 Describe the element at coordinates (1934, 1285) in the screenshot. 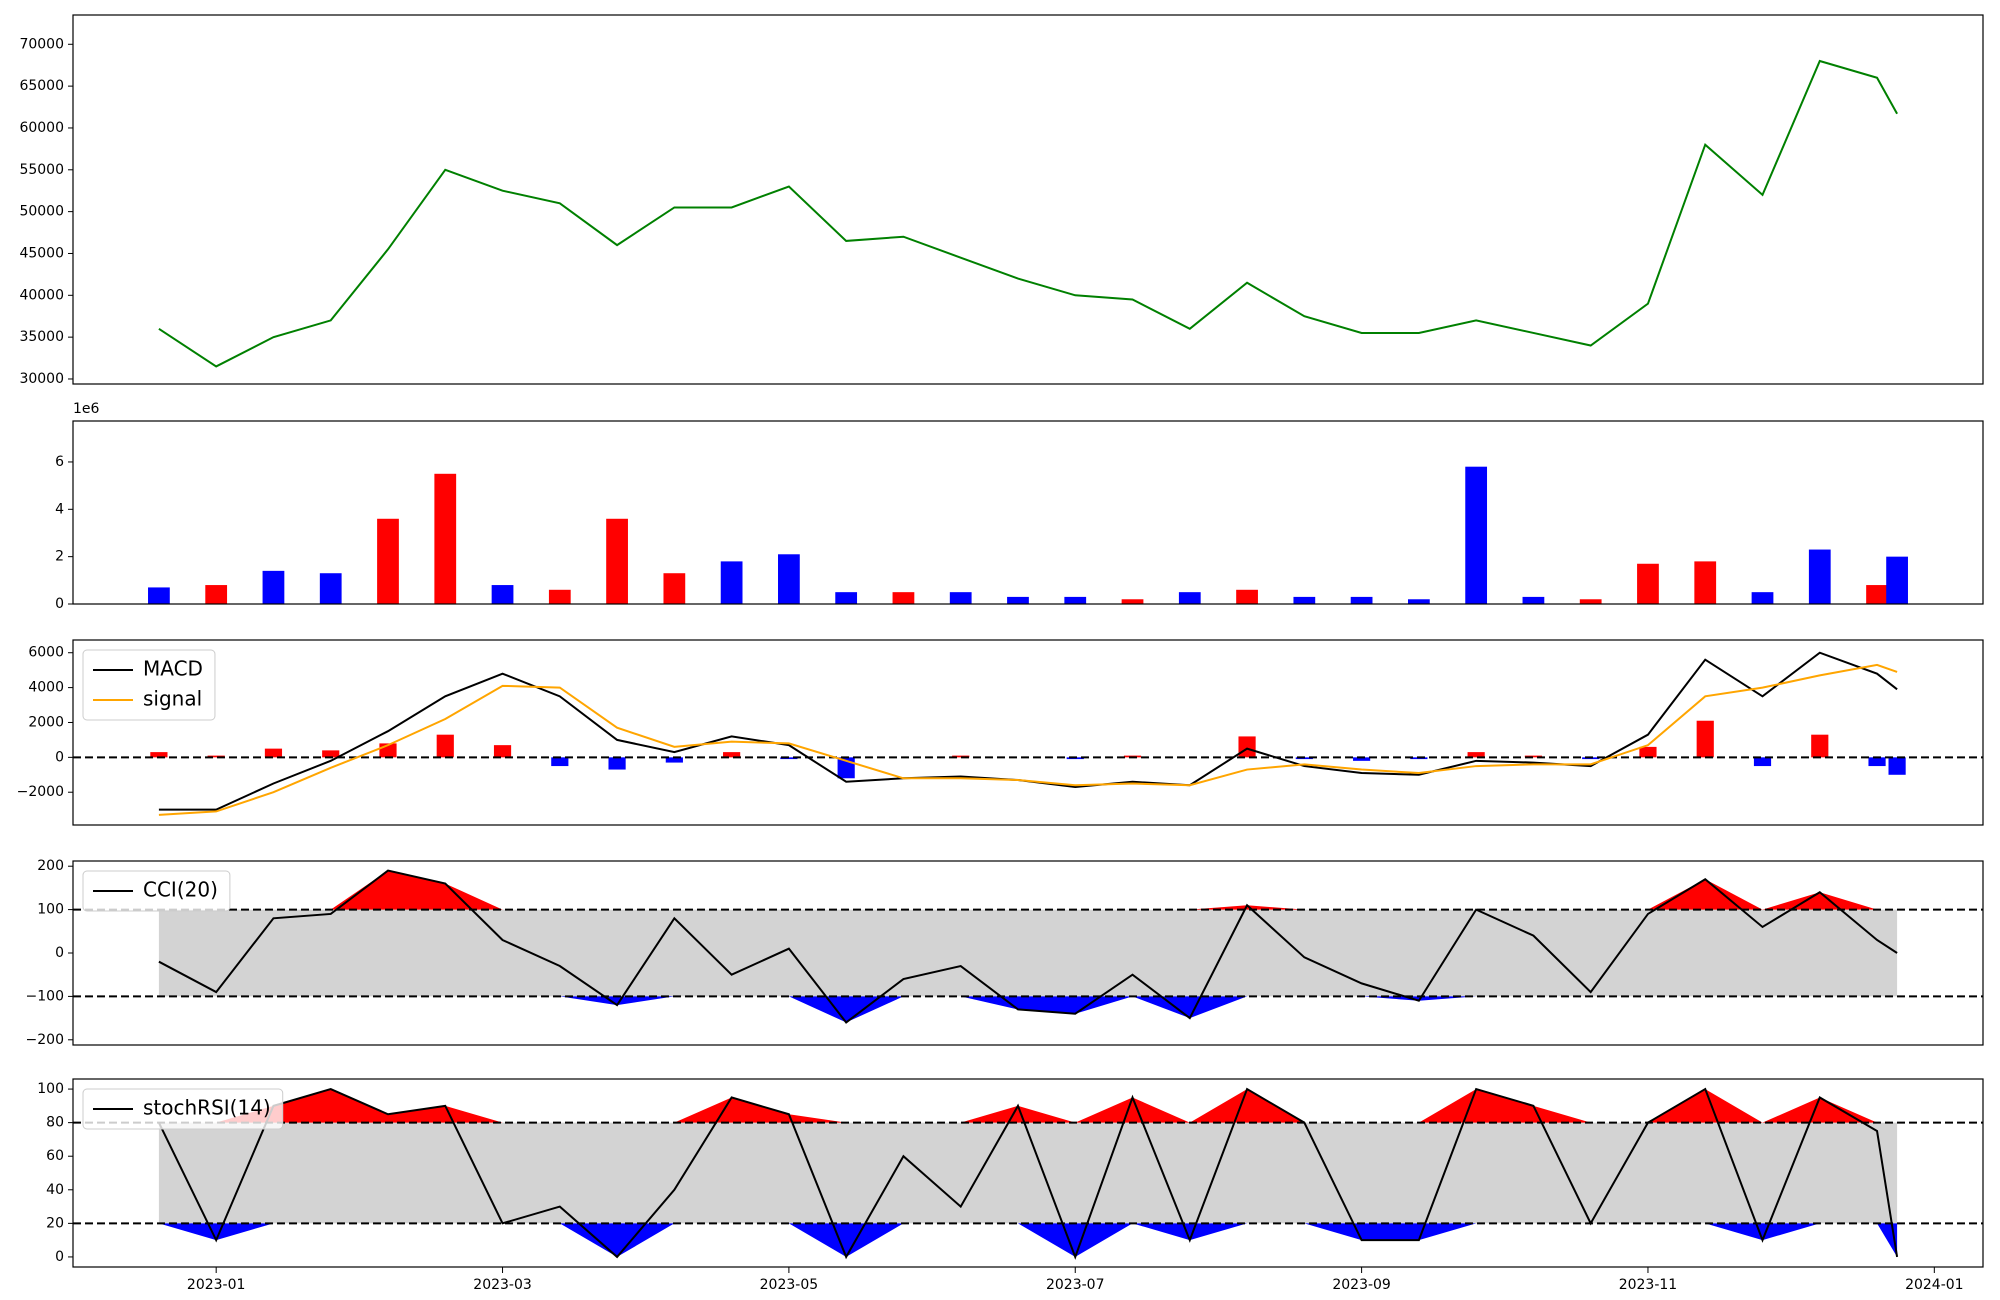

I see `x-tick-label: 2024-01` at that location.